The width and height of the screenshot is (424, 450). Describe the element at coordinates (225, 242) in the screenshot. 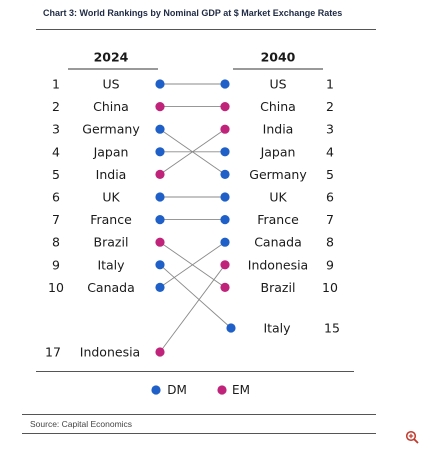

I see `dot-2040-canada` at that location.